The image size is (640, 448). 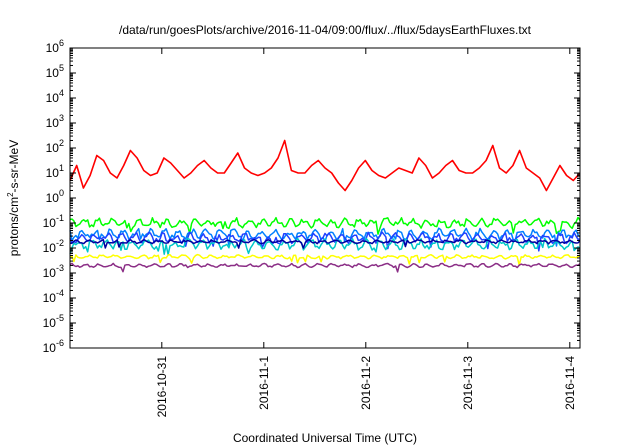 I want to click on y-tick-label: 10⁻¹, so click(x=53, y=221).